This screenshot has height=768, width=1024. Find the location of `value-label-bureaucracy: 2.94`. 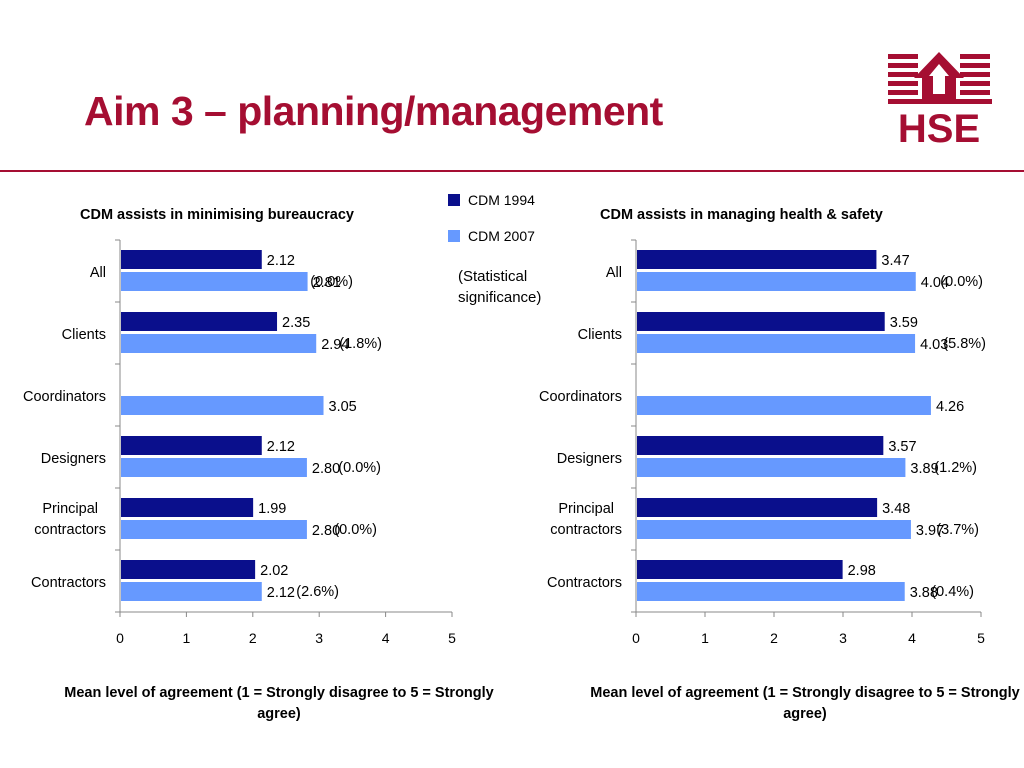

value-label-bureaucracy: 2.94 is located at coordinates (335, 345).